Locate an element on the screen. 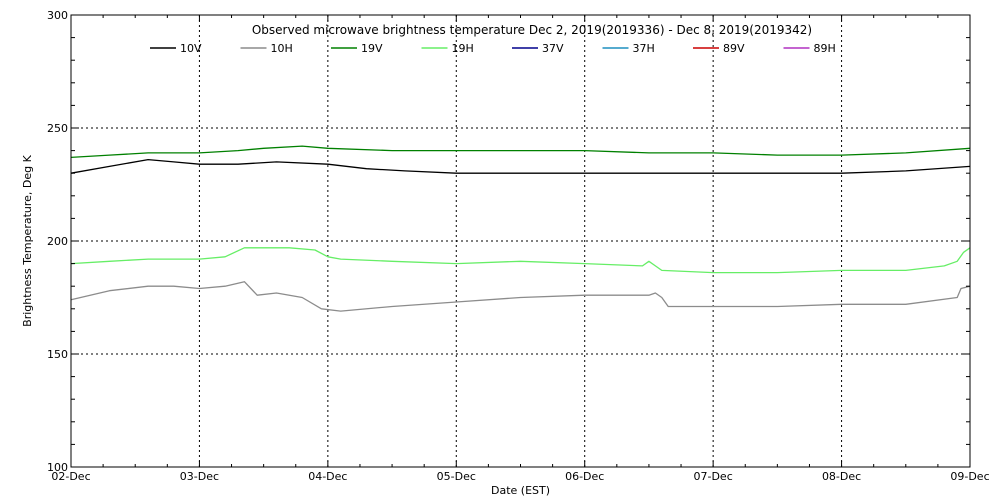  x-tick-label: 07-Dec is located at coordinates (713, 476).